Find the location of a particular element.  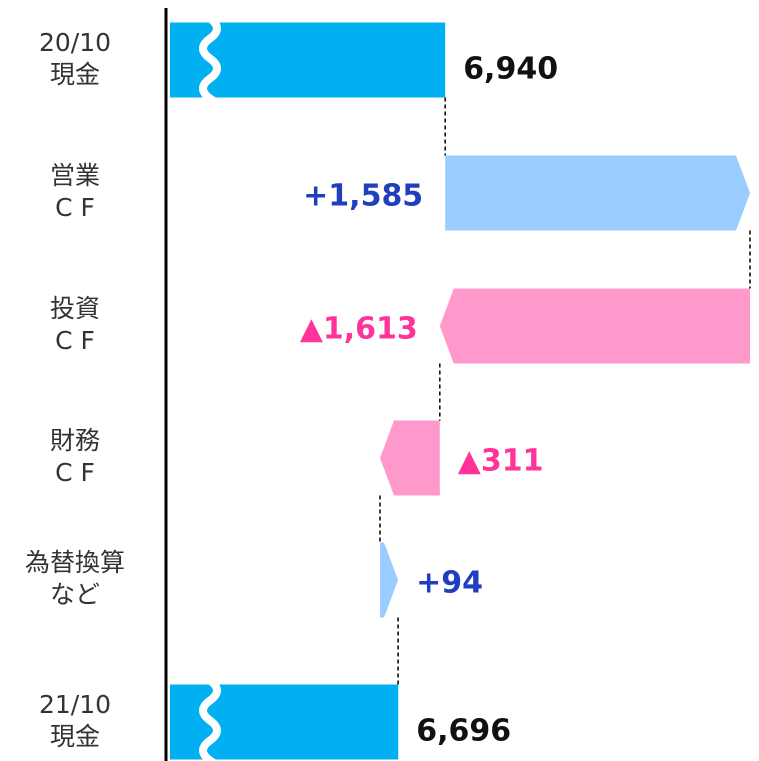

category-text: 20/10 現金 is located at coordinates (75, 58).